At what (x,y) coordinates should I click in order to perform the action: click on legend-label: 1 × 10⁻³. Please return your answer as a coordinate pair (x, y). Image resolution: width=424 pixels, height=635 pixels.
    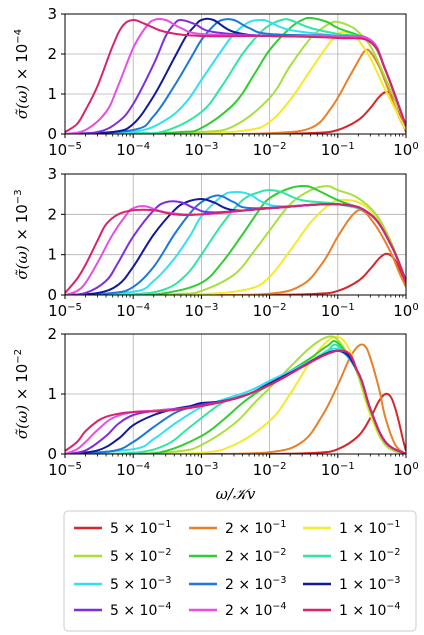
    Looking at the image, I should click on (369, 584).